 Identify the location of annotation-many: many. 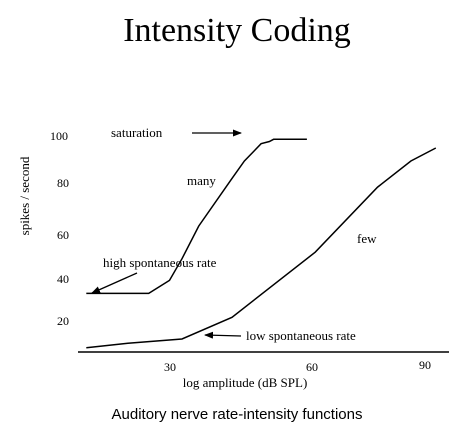
(201, 180).